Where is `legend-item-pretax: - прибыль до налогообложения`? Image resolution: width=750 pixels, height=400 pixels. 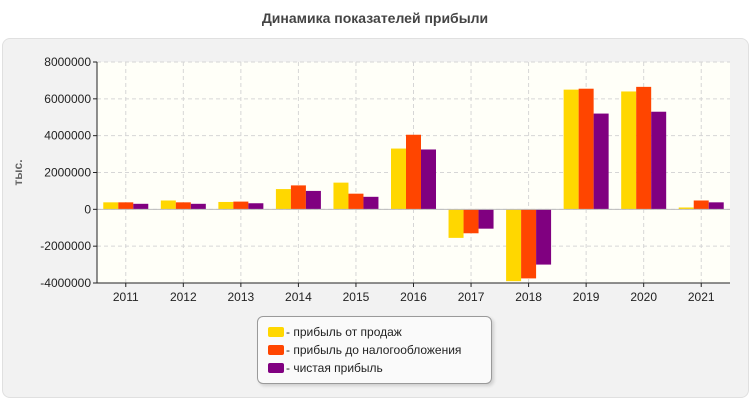 legend-item-pretax: - прибыль до налогообложения is located at coordinates (364, 350).